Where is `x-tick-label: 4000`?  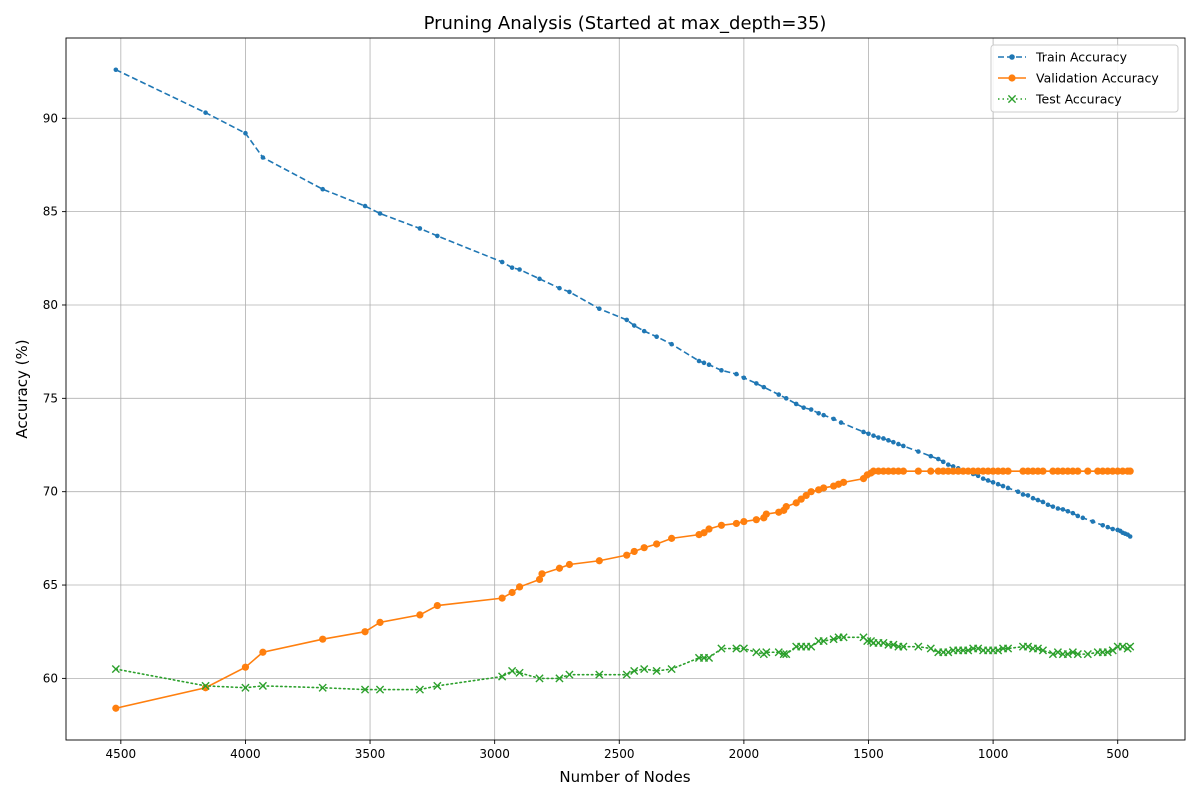
x-tick-label: 4000 is located at coordinates (245, 754).